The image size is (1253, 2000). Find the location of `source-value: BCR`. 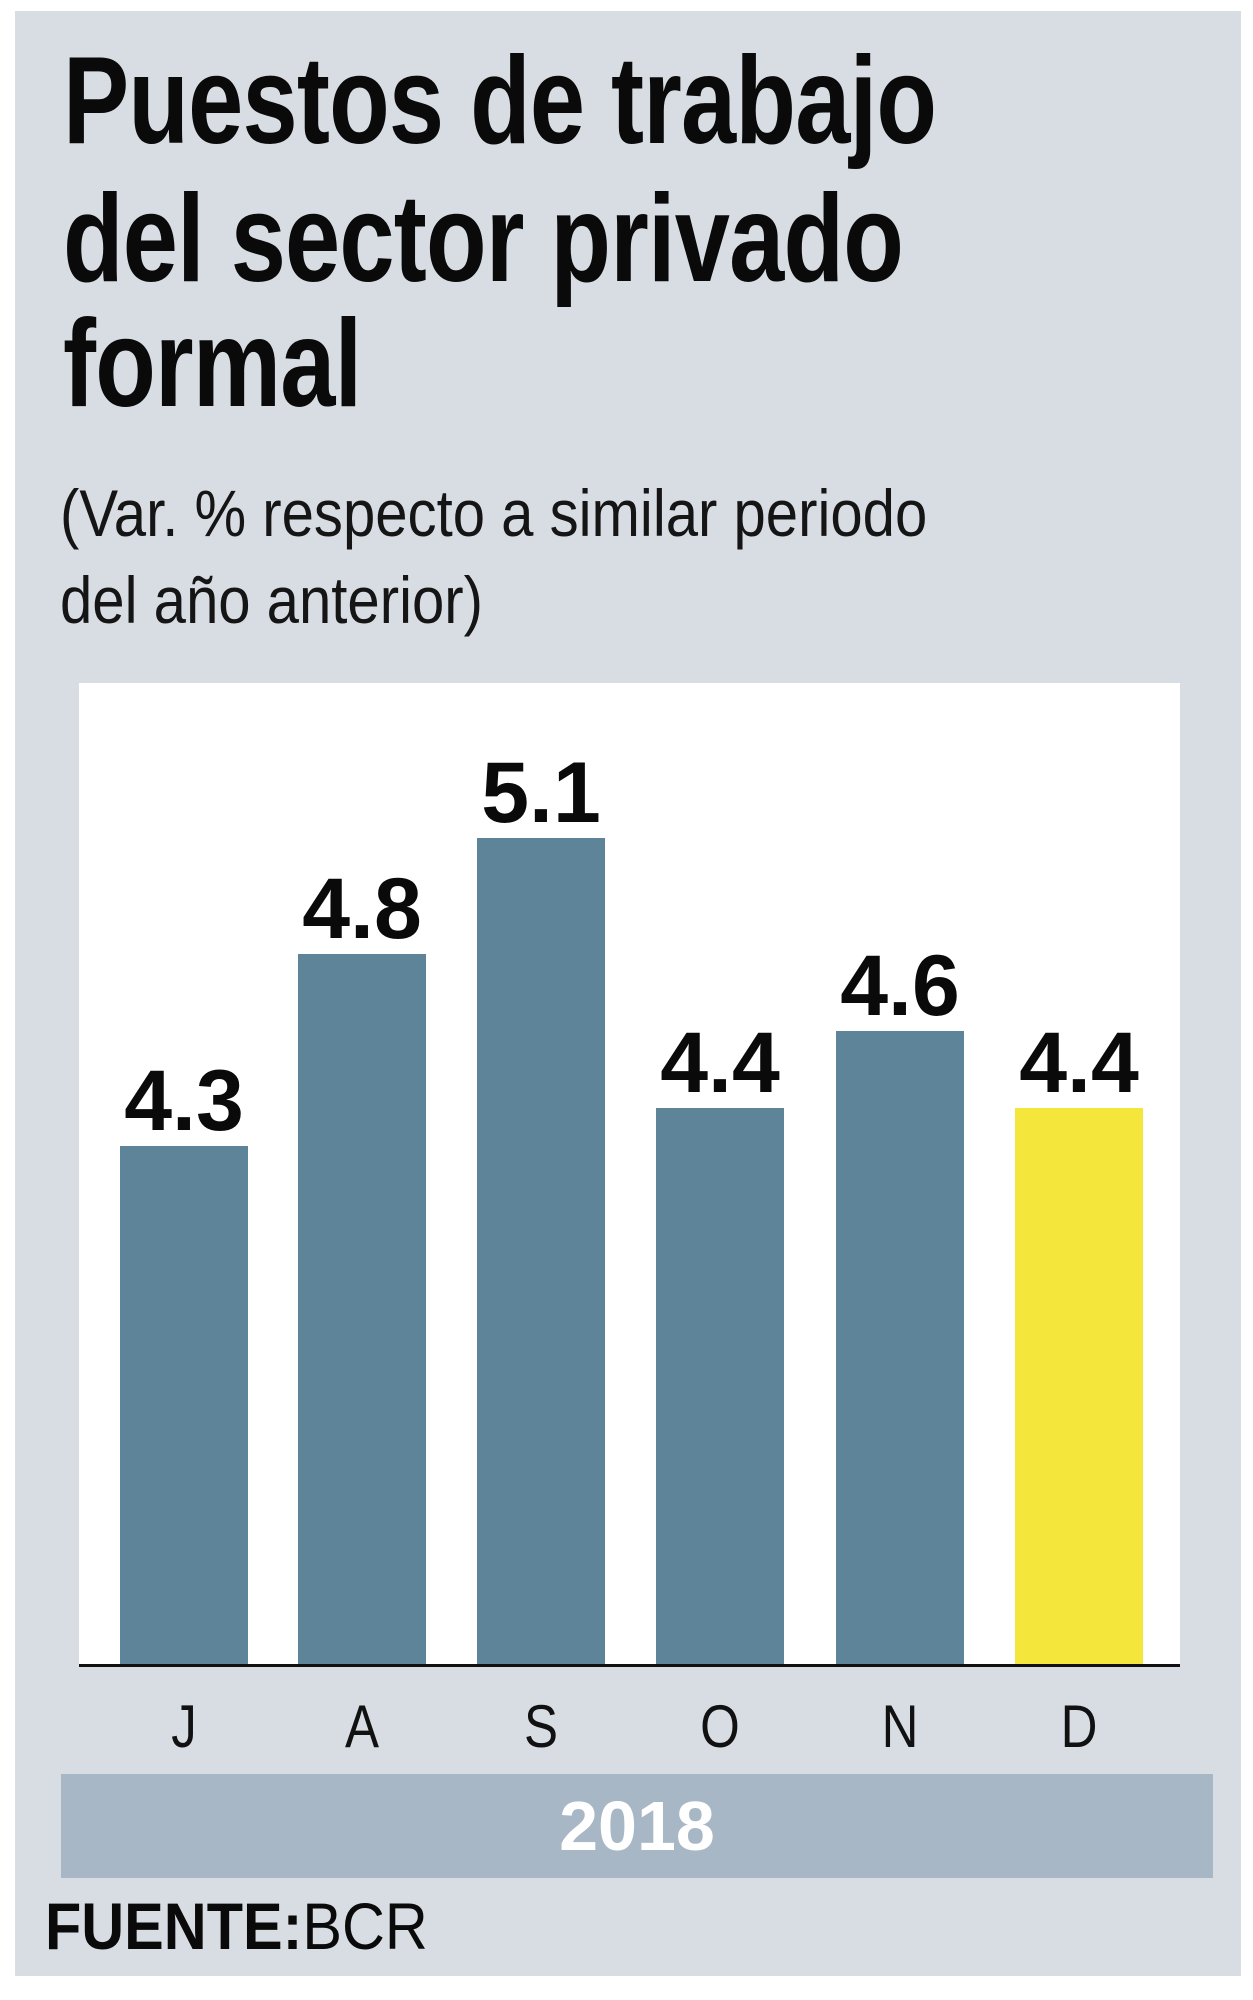

source-value: BCR is located at coordinates (365, 1926).